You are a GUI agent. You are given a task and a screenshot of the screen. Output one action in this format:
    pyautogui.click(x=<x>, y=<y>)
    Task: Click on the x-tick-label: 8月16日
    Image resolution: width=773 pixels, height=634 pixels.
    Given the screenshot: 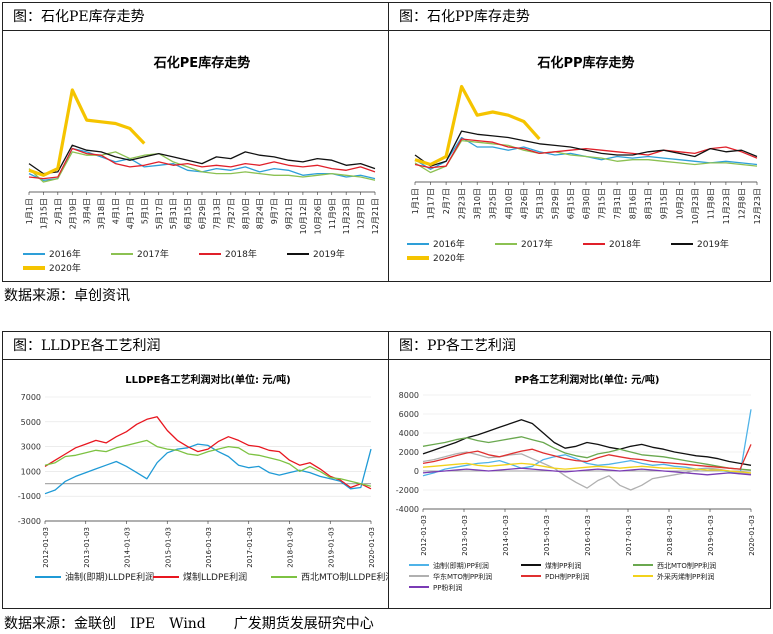 What is the action you would take?
    pyautogui.click(x=633, y=203)
    